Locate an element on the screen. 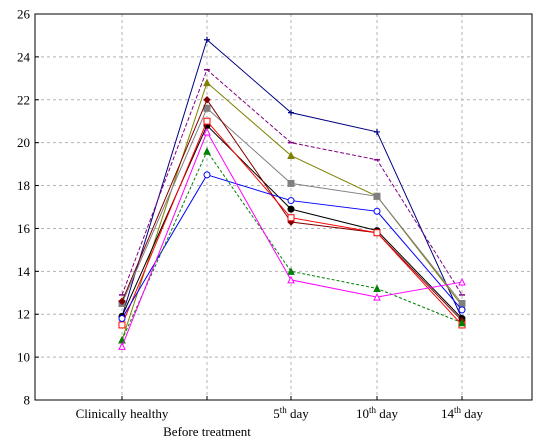 This screenshot has height=436, width=538. y-tick-label: 22 is located at coordinates (23, 99).